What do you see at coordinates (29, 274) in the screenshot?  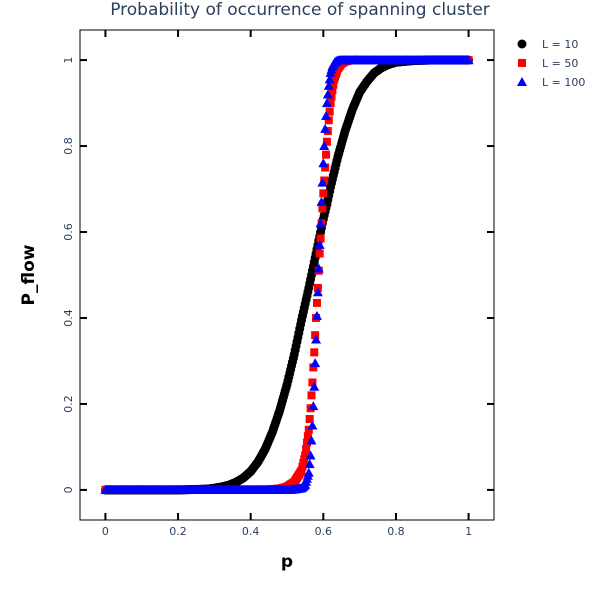 I see `y-axis-title: P_flow` at bounding box center [29, 274].